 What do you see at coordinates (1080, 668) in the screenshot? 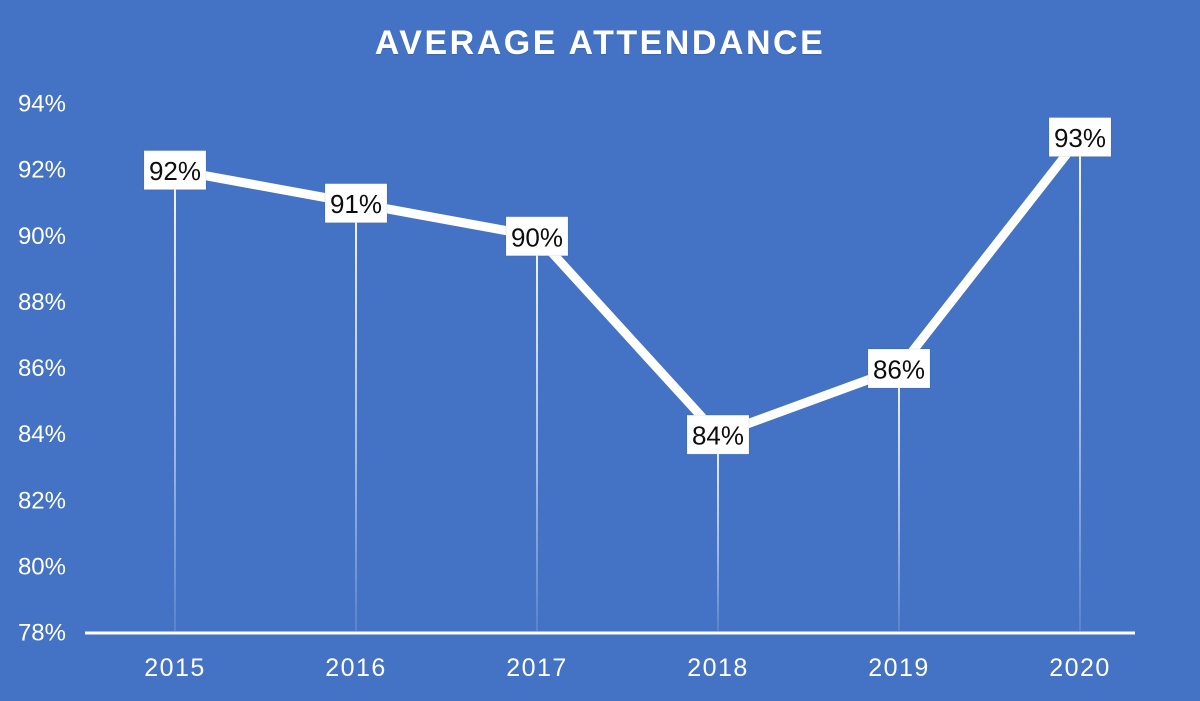
I see `x-axis-category-label: 2020` at bounding box center [1080, 668].